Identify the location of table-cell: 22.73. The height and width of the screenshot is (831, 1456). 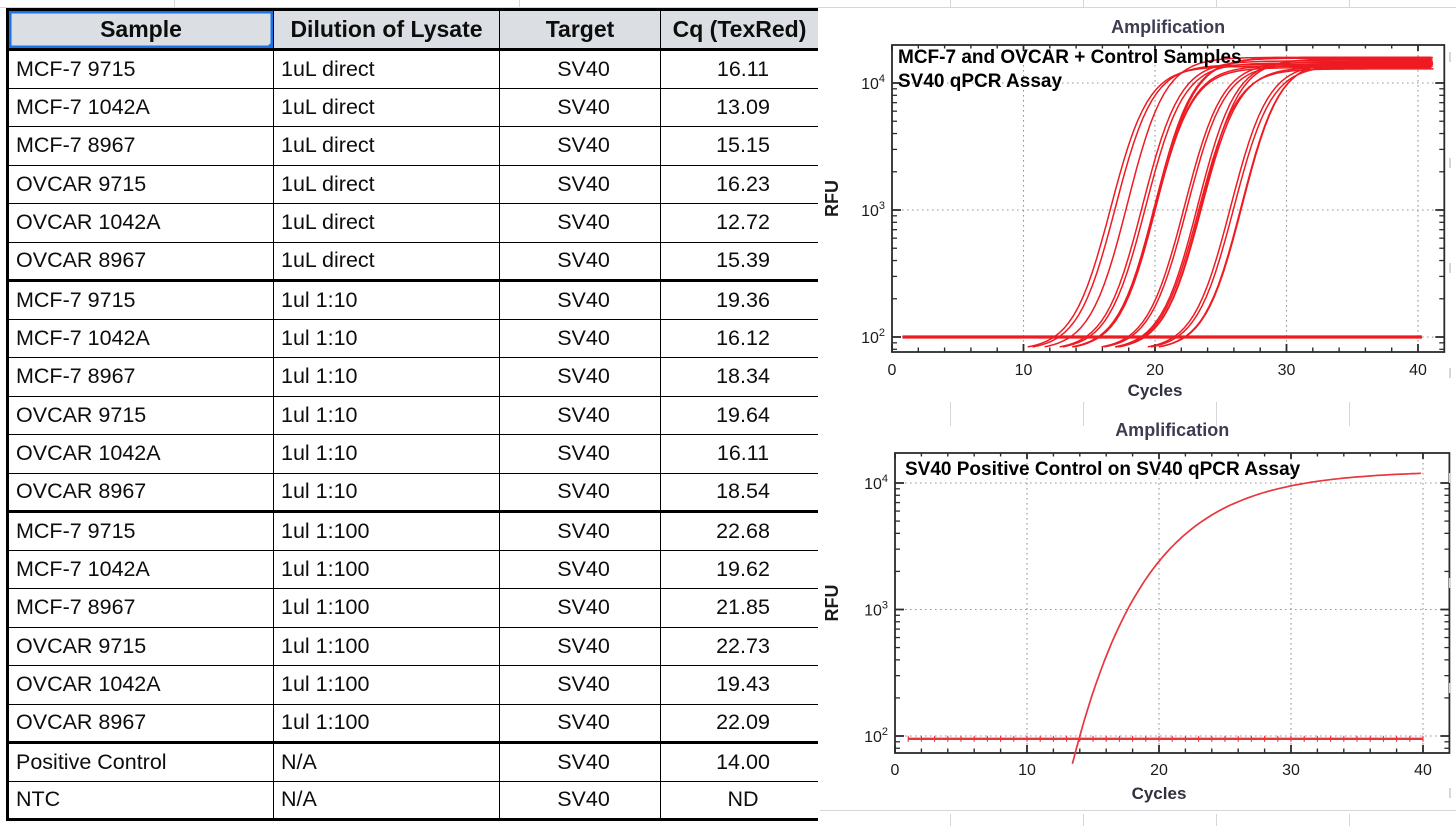
(740, 646).